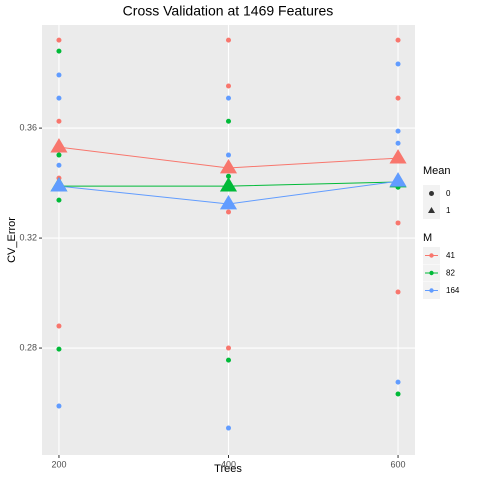  Describe the element at coordinates (228, 464) in the screenshot. I see `x-tick-label: 400` at that location.